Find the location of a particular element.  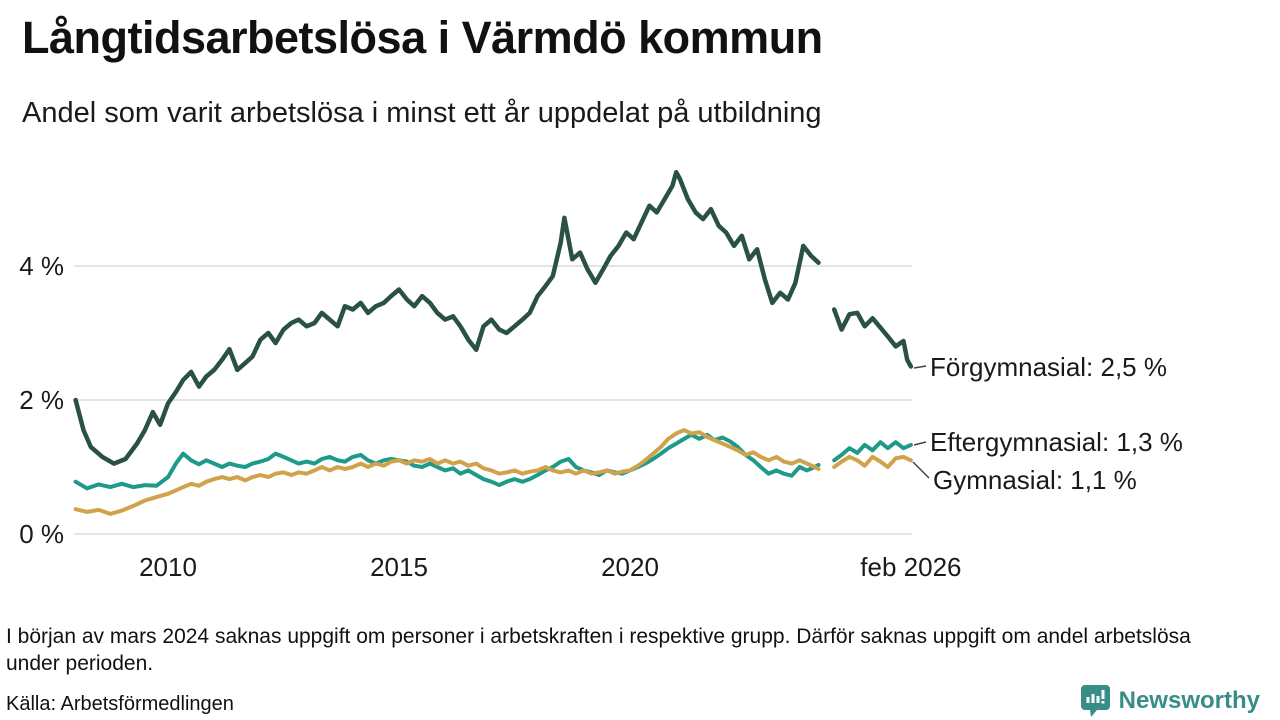

source-attribution: Källa: Arbetsförmedlingen is located at coordinates (120, 704).